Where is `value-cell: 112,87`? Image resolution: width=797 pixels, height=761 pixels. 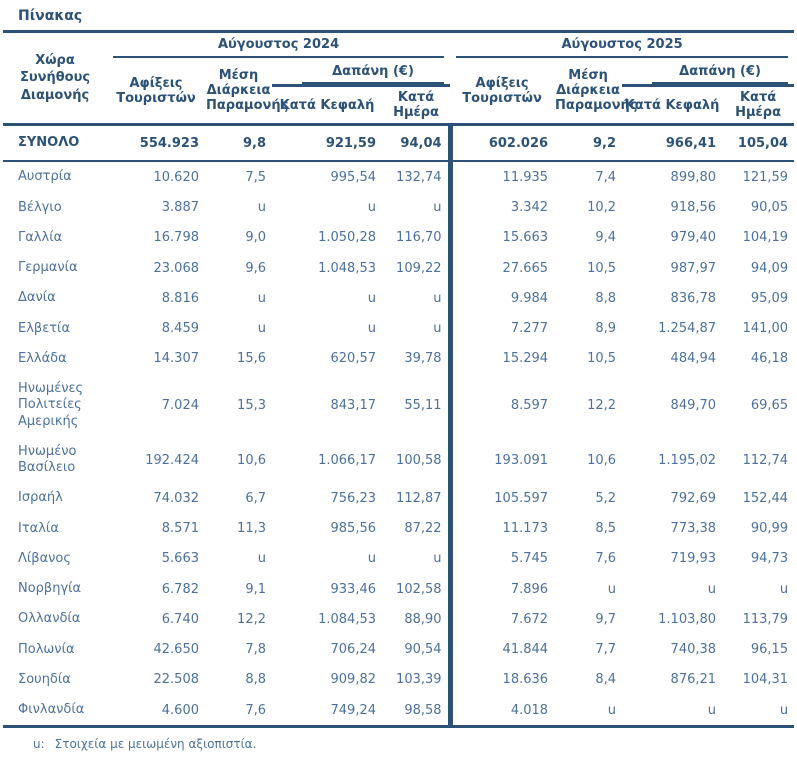
value-cell: 112,87 is located at coordinates (419, 498).